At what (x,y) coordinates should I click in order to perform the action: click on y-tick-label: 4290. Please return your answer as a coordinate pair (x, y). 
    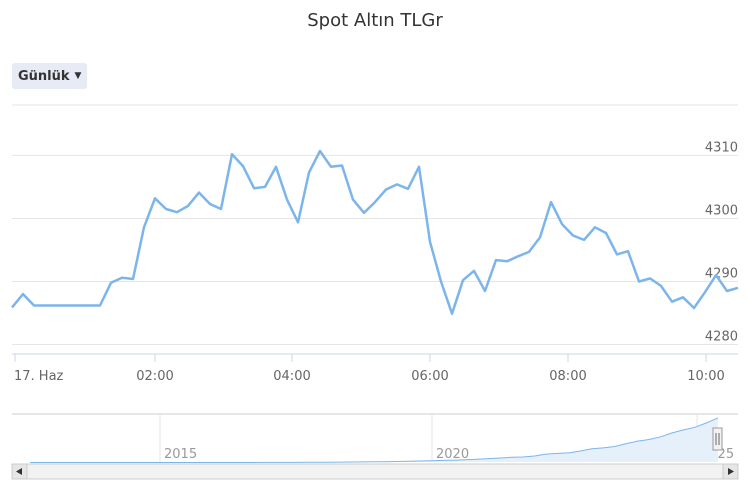
    Looking at the image, I should click on (721, 274).